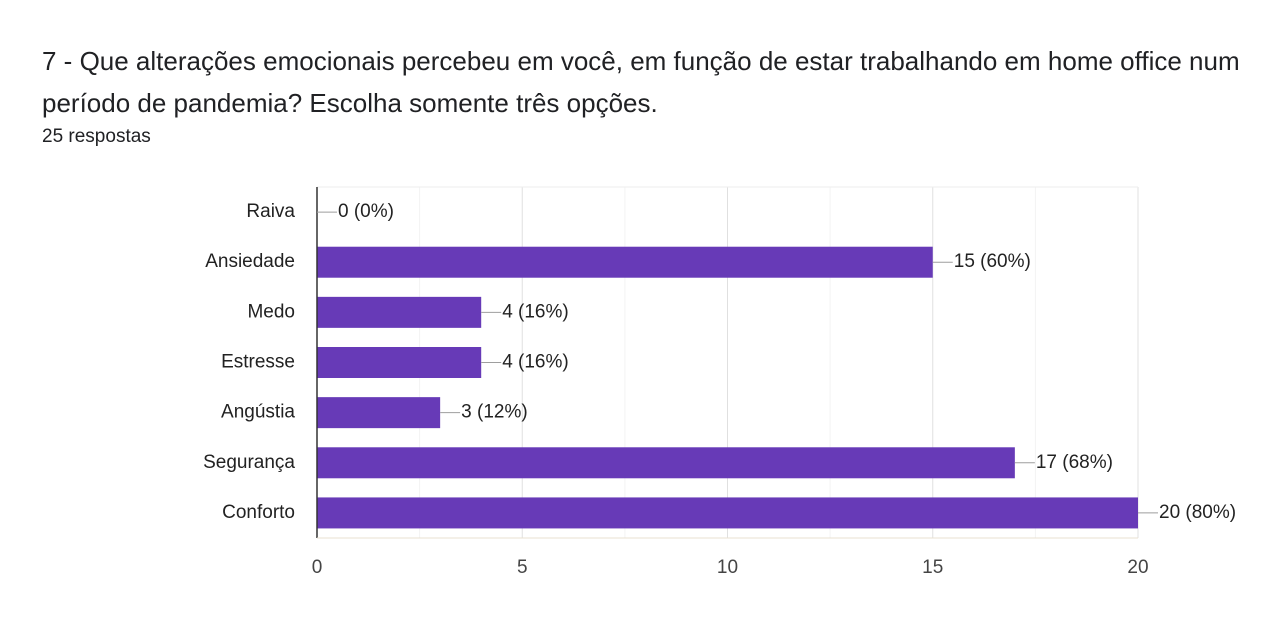 This screenshot has height=643, width=1265. Describe the element at coordinates (932, 567) in the screenshot. I see `x-tick-label: 15` at that location.